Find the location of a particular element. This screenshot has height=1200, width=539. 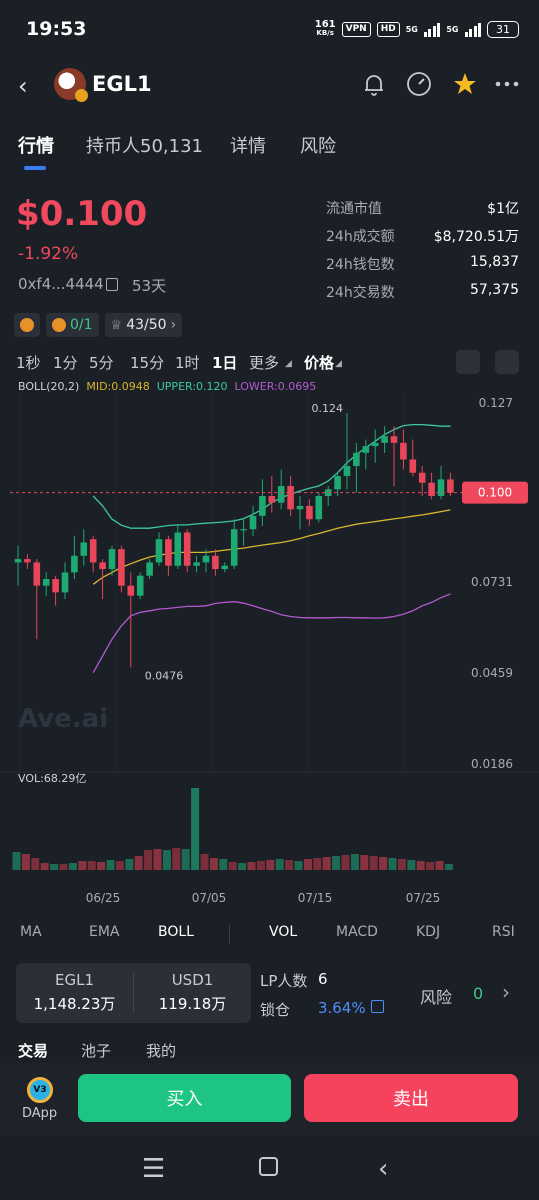

buy-button: 买入 is located at coordinates (184, 1098).